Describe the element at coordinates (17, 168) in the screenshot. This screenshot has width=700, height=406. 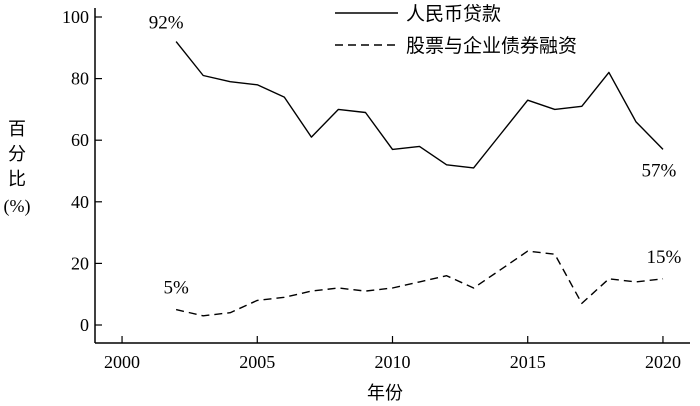
I see `y-axis-label: 百 分 比 (%)` at that location.